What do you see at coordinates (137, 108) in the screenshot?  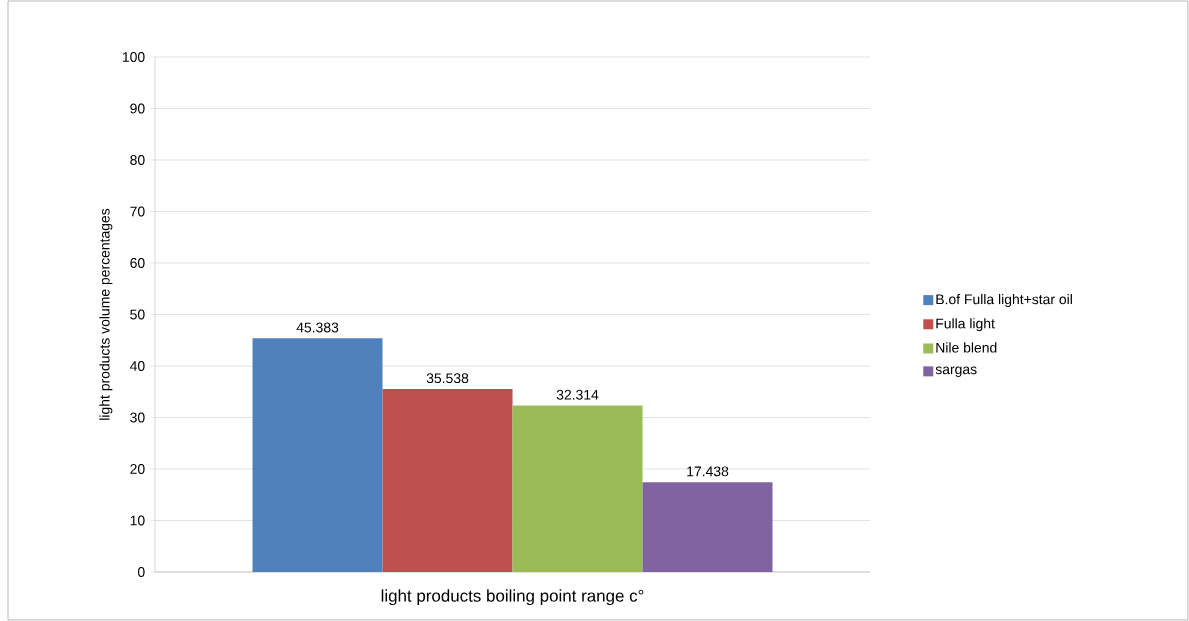 I see `y-tick-label: 90` at bounding box center [137, 108].